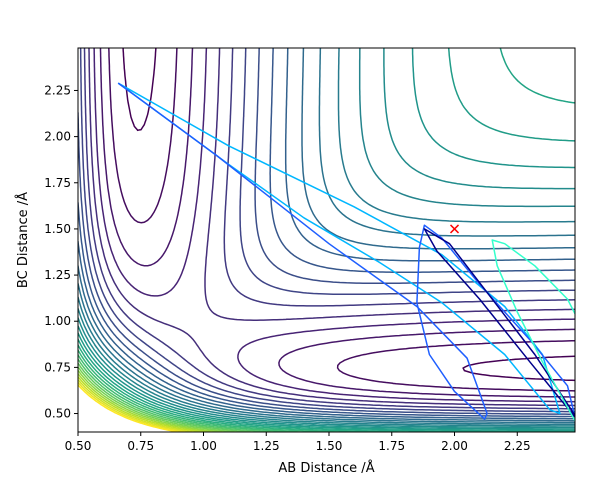 Image resolution: width=611 pixels, height=489 pixels. I want to click on y-tick-label: 1.00, so click(57, 321).